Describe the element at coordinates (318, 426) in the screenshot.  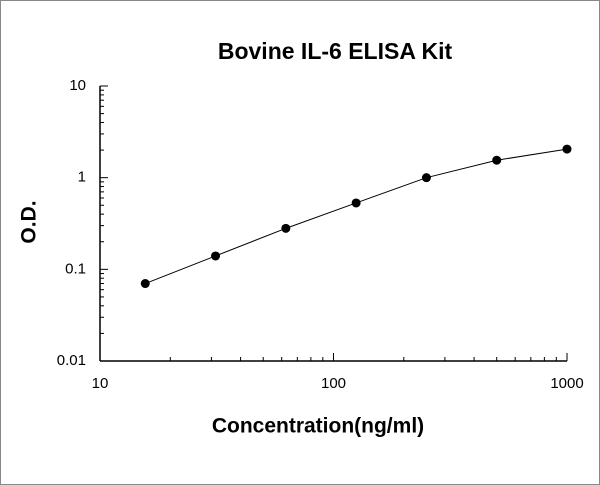
I see `x-axis-label: Concentration(ng/ml)` at that location.